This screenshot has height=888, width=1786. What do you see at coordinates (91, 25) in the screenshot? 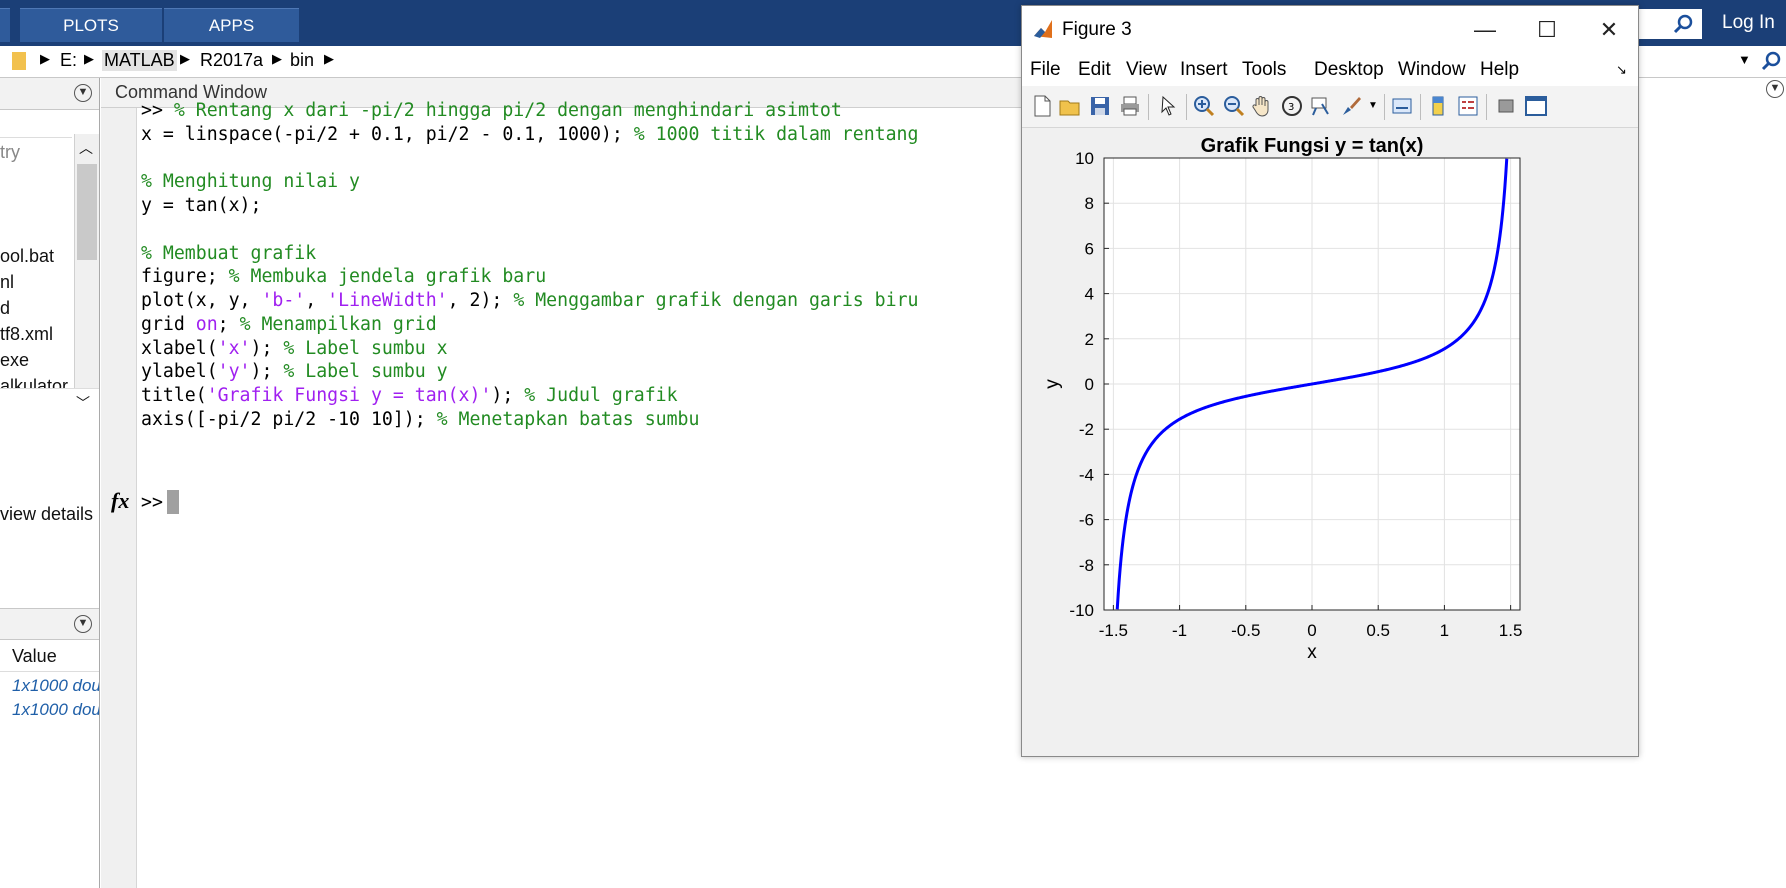
I see `tab-plots: PLOTS` at bounding box center [91, 25].